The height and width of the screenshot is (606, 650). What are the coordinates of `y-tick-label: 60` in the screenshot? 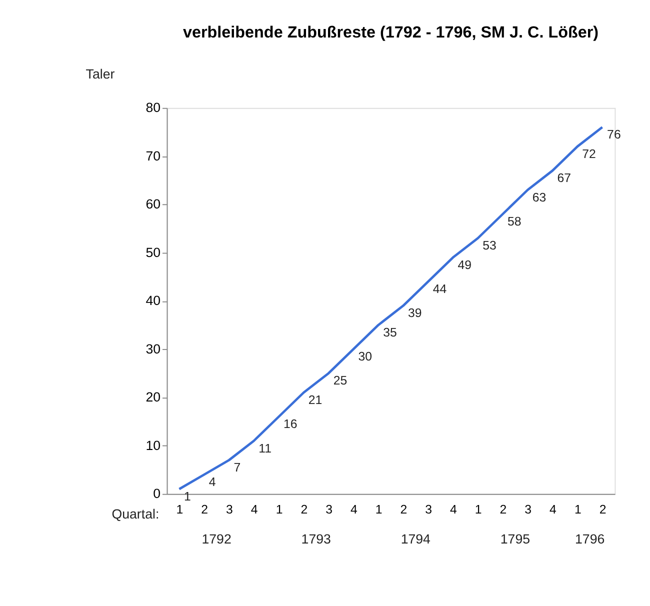 It's located at (153, 204).